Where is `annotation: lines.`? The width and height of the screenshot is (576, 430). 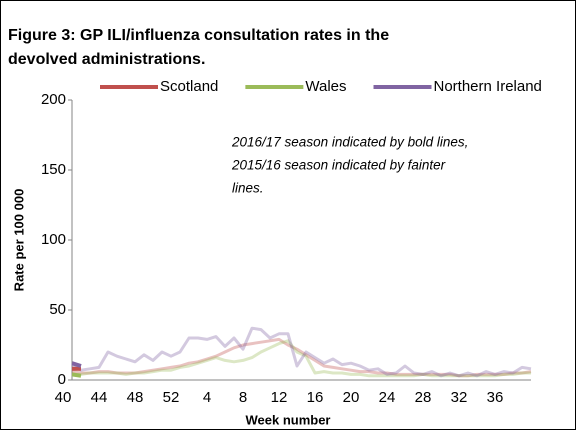
annotation: lines. is located at coordinates (248, 188).